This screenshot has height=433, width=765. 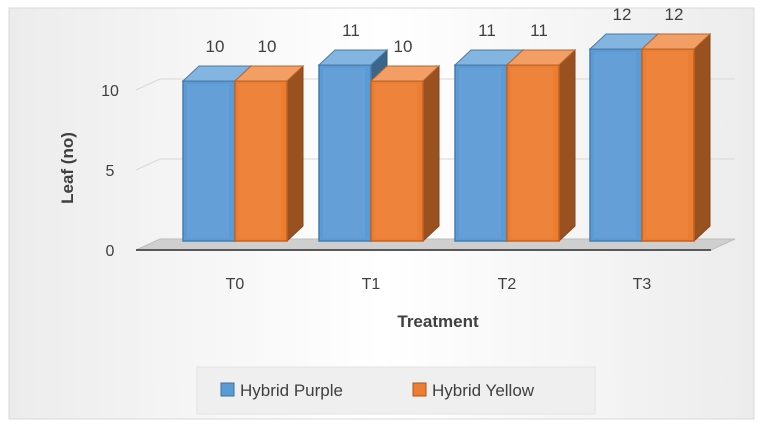 What do you see at coordinates (507, 284) in the screenshot?
I see `x-tick-label: T2` at bounding box center [507, 284].